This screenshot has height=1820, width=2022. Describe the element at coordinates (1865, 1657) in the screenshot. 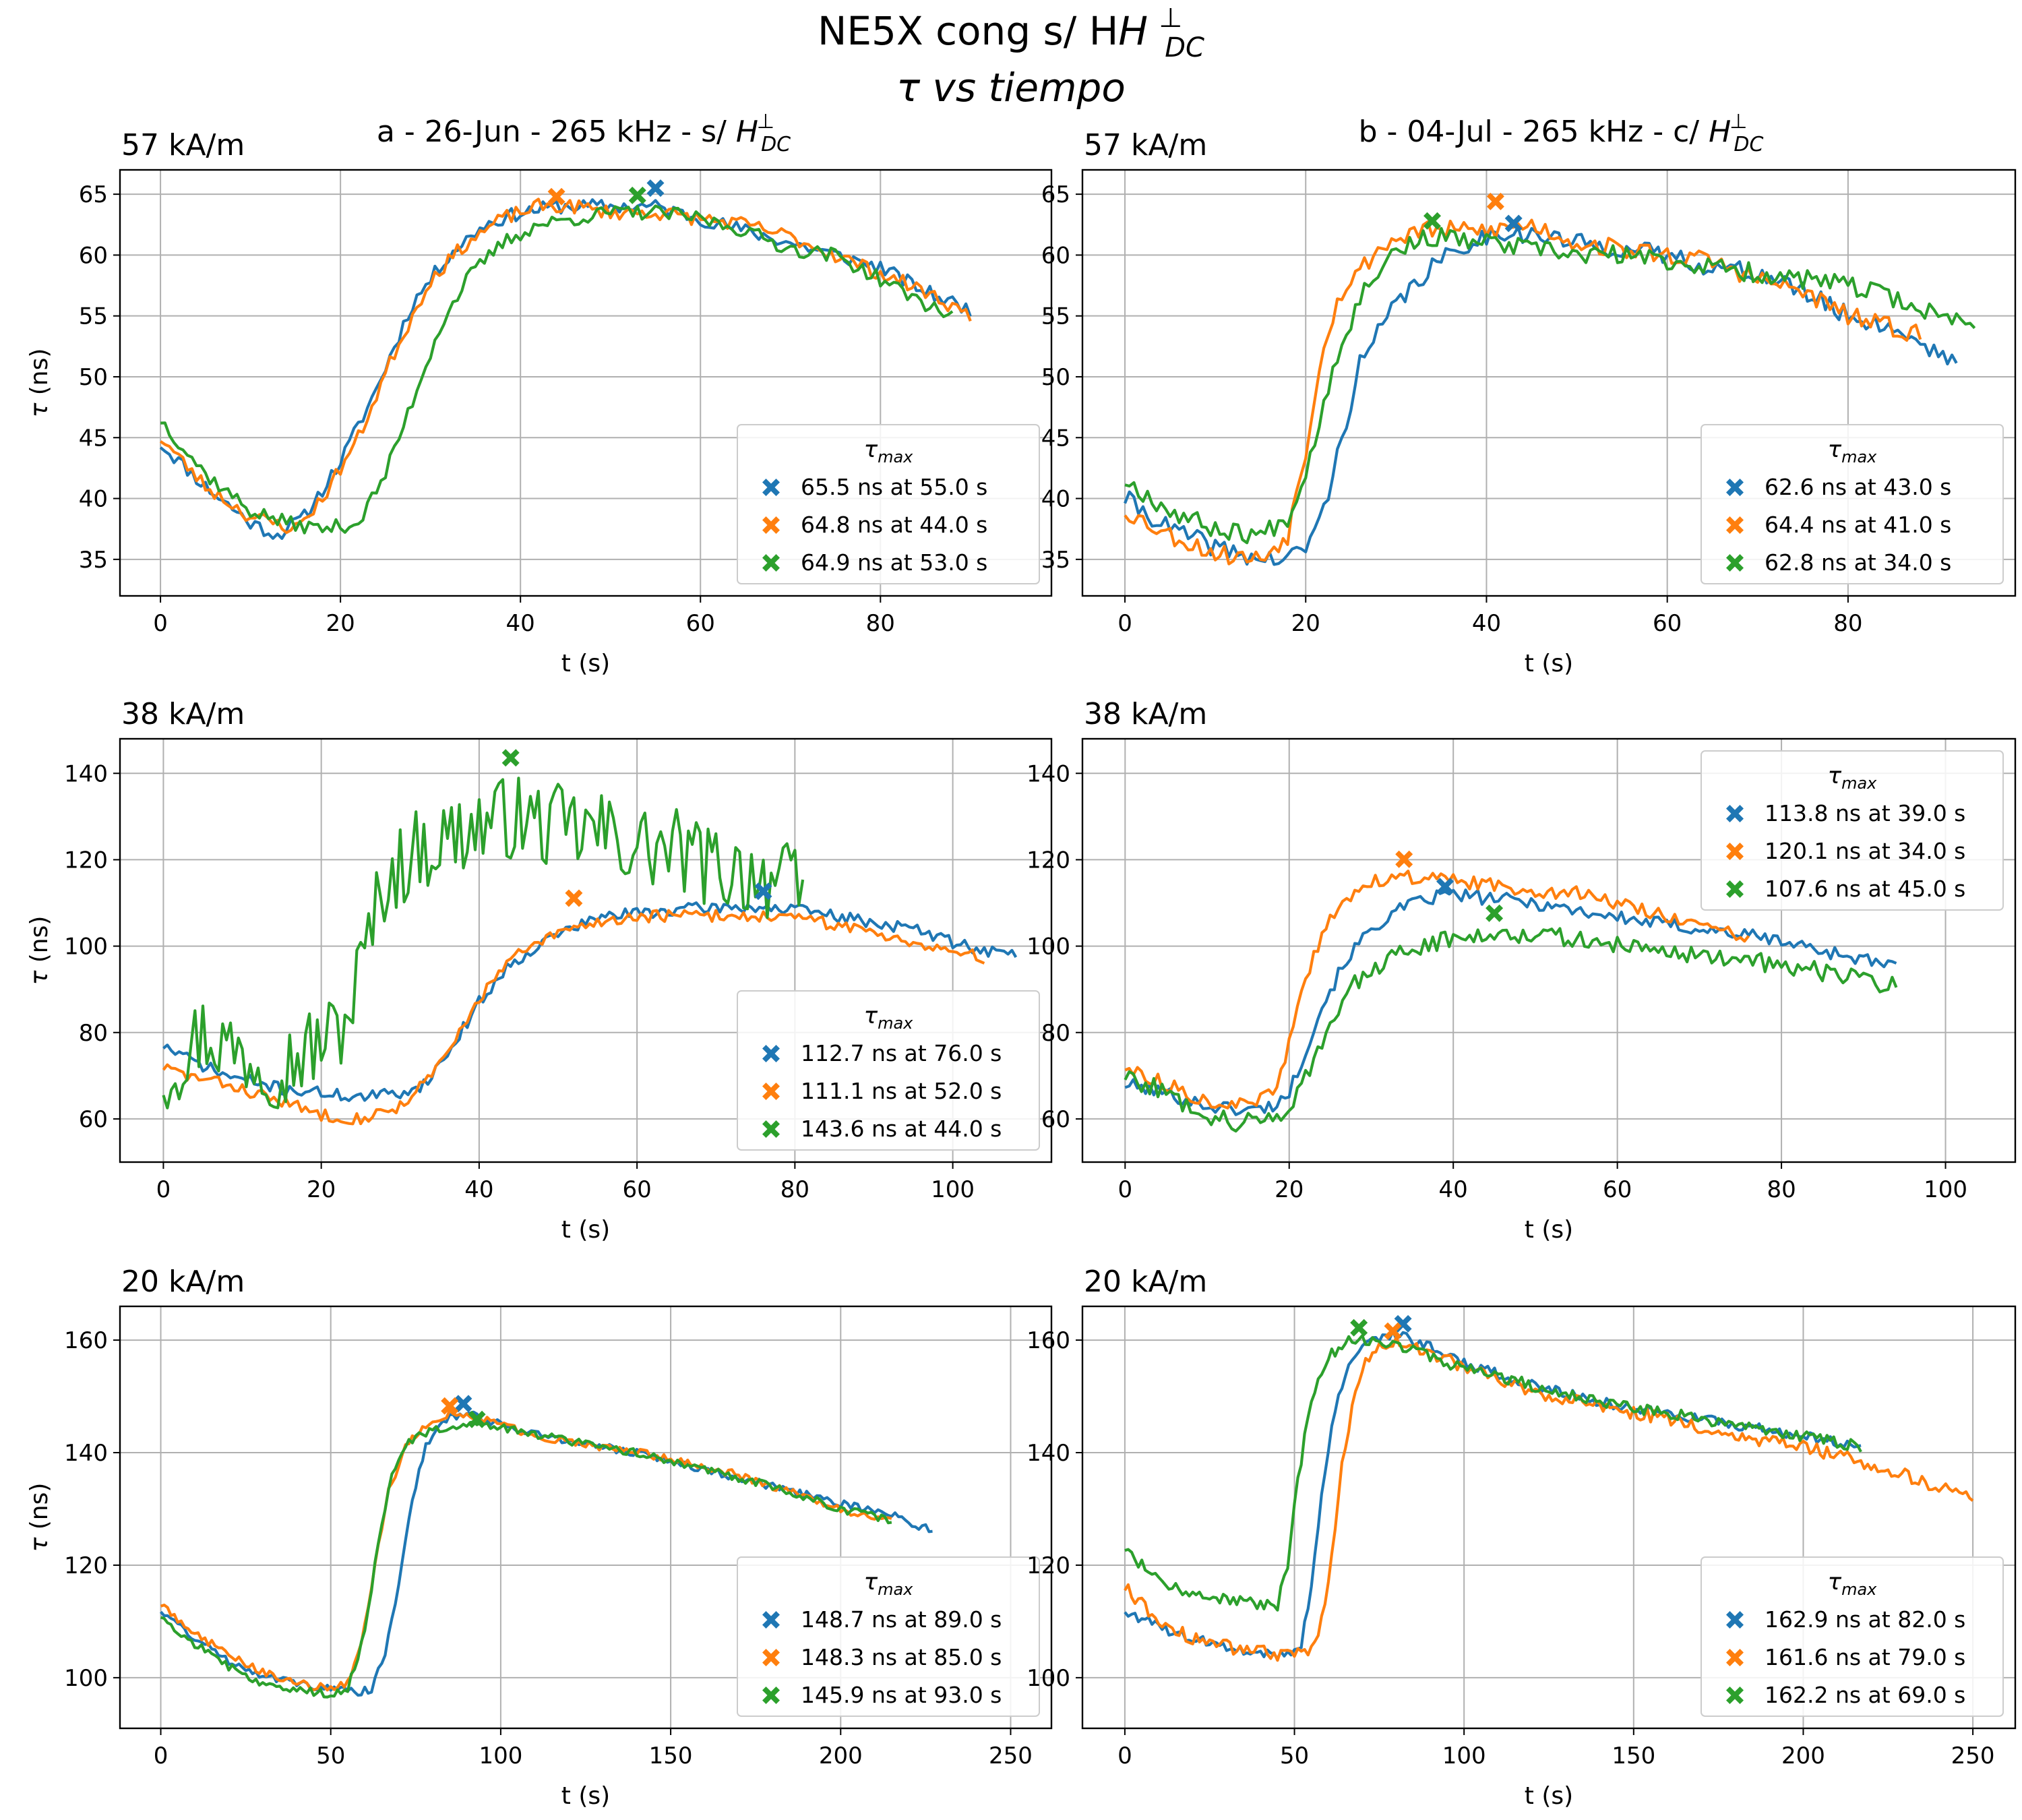

I see `legend-entry: 161.6 ns at 79.0 s` at that location.